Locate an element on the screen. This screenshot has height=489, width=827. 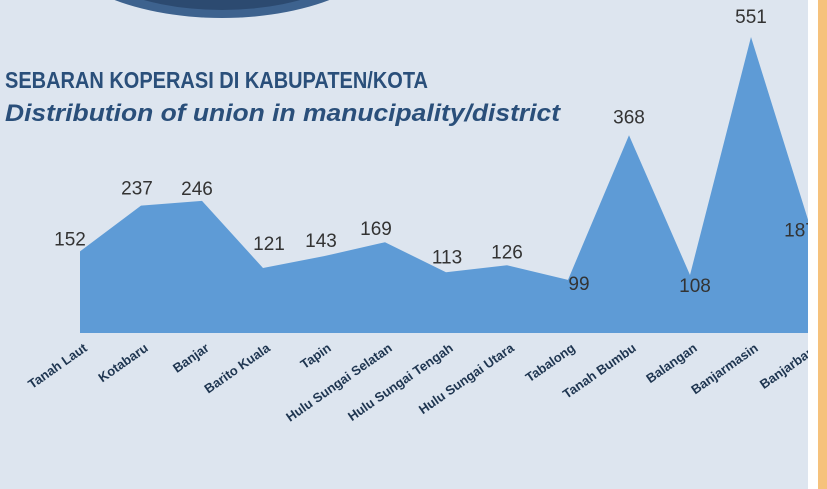
value-label: 108 is located at coordinates (695, 286).